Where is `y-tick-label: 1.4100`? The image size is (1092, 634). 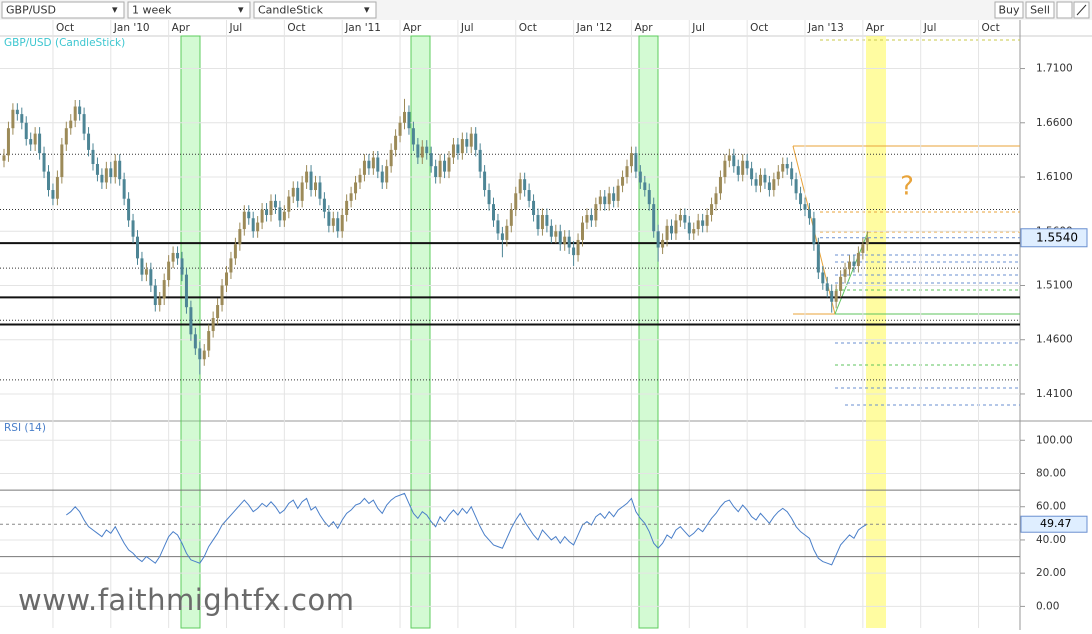 y-tick-label: 1.4100 is located at coordinates (1054, 394).